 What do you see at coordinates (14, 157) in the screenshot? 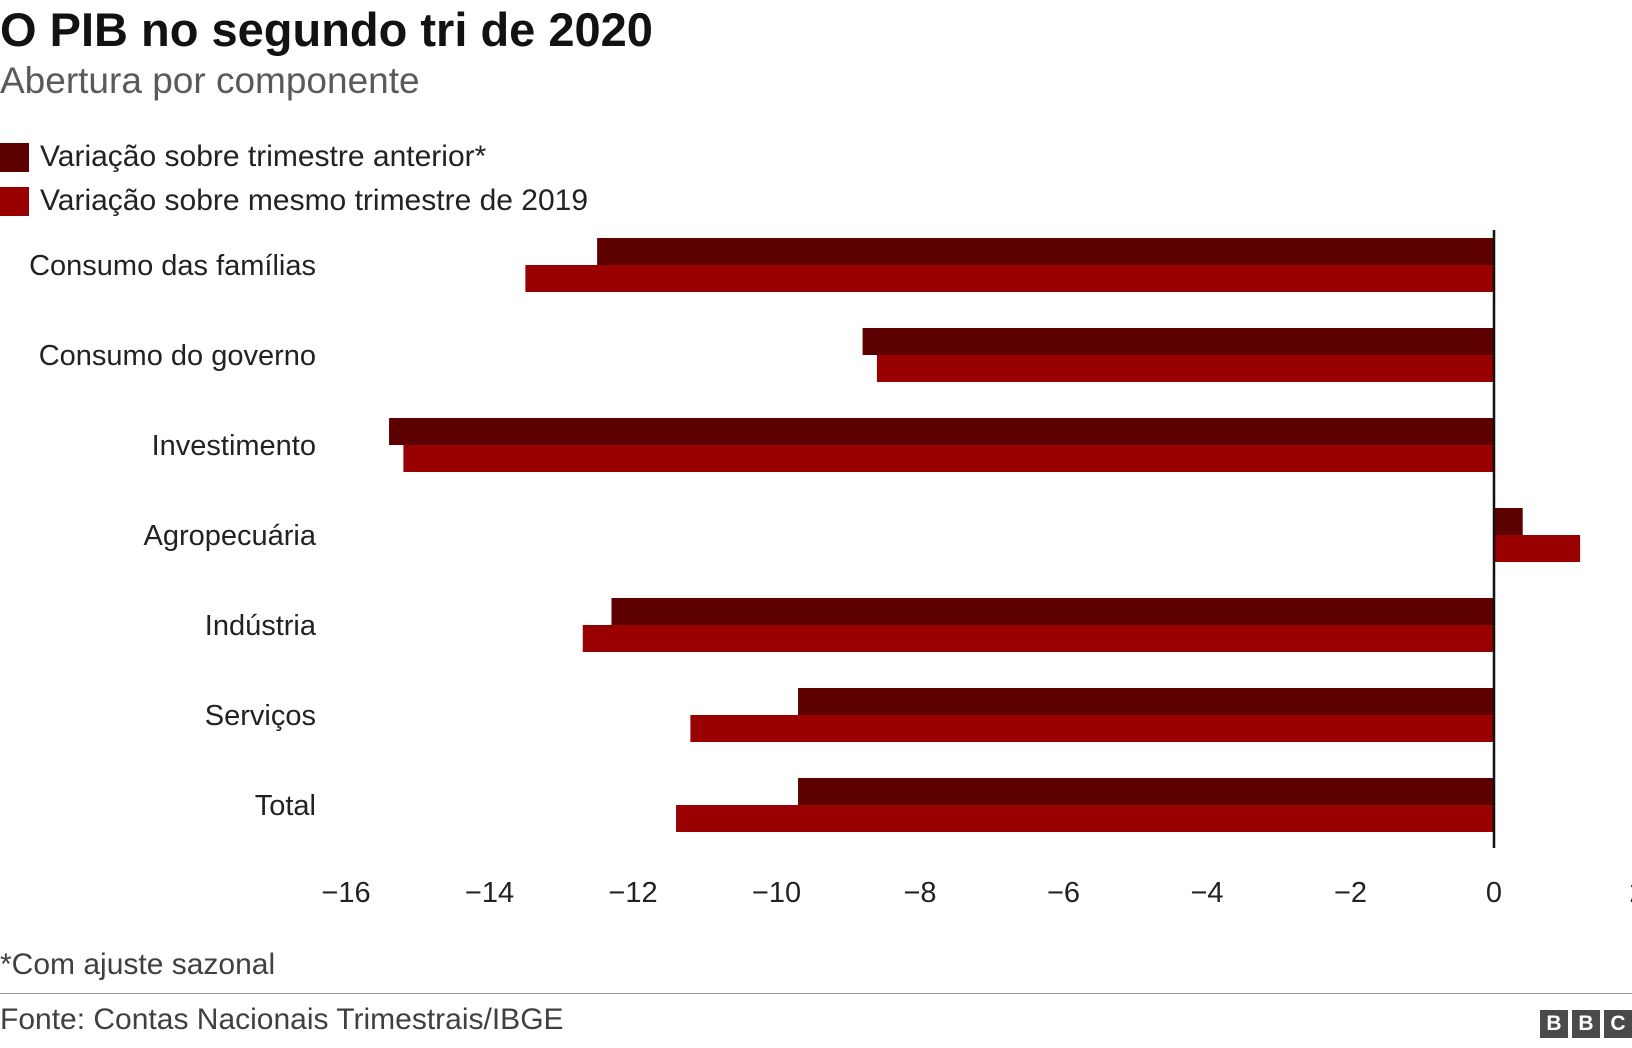
I see `legend-swatch-quarter-over-quarter` at bounding box center [14, 157].